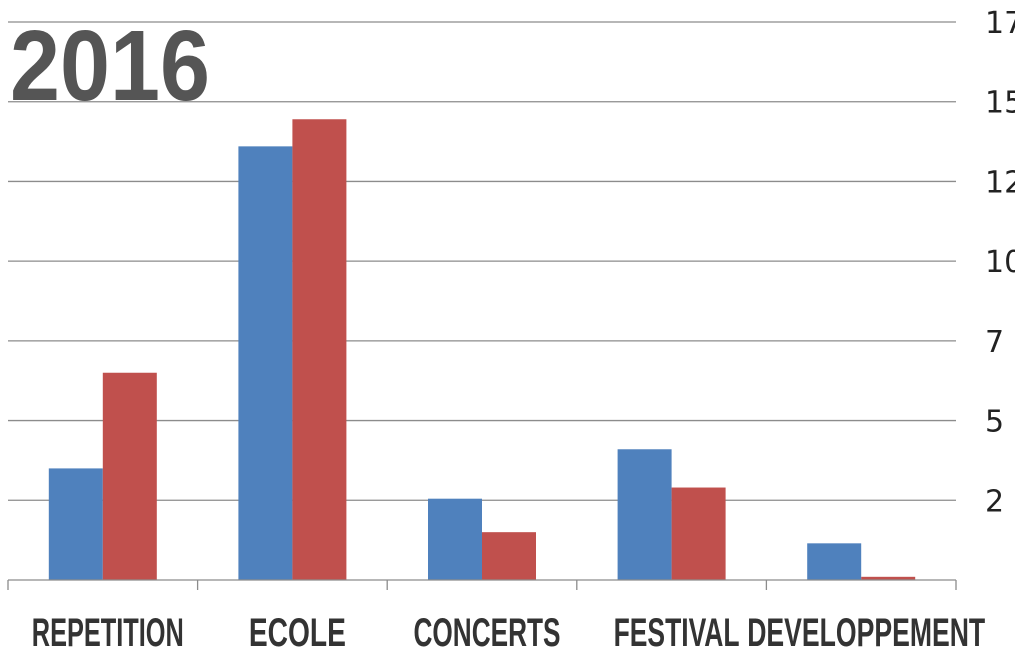  I want to click on y-tick-label: 17, so click(1000, 23).